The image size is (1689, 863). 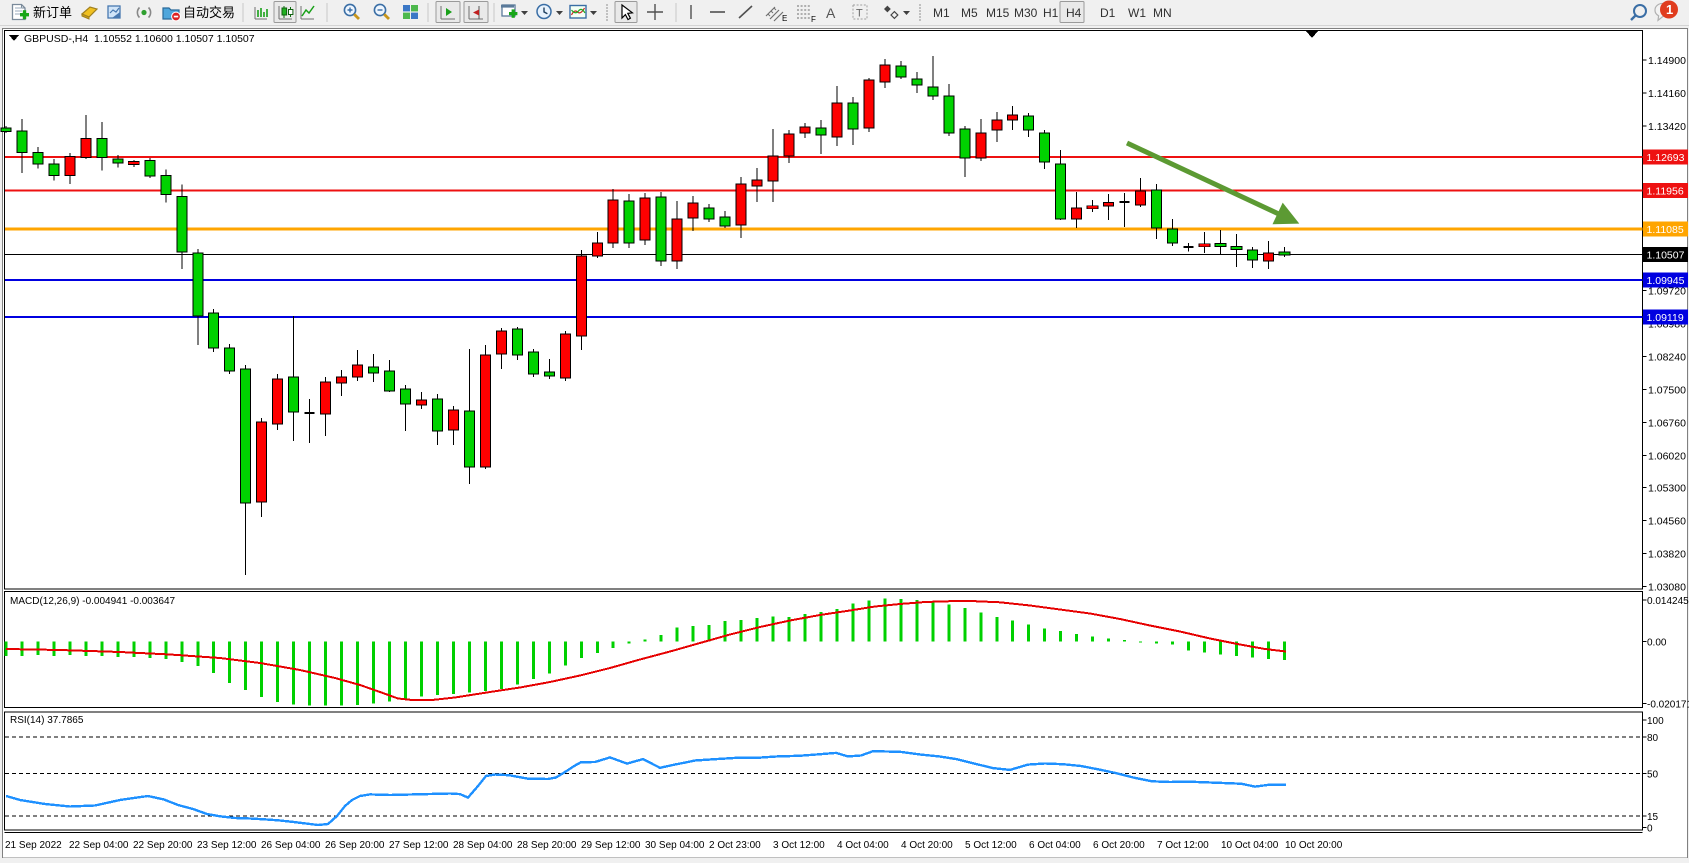 What do you see at coordinates (991, 845) in the screenshot?
I see `svg-text: 5 Oct 12:00` at bounding box center [991, 845].